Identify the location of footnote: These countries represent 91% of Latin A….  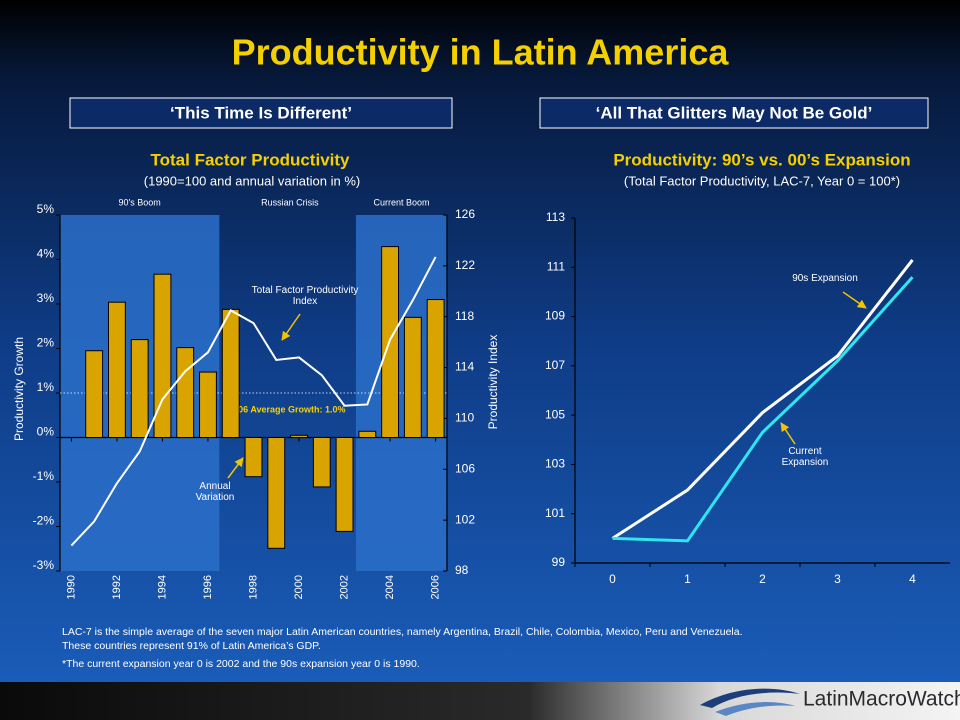
(191, 646).